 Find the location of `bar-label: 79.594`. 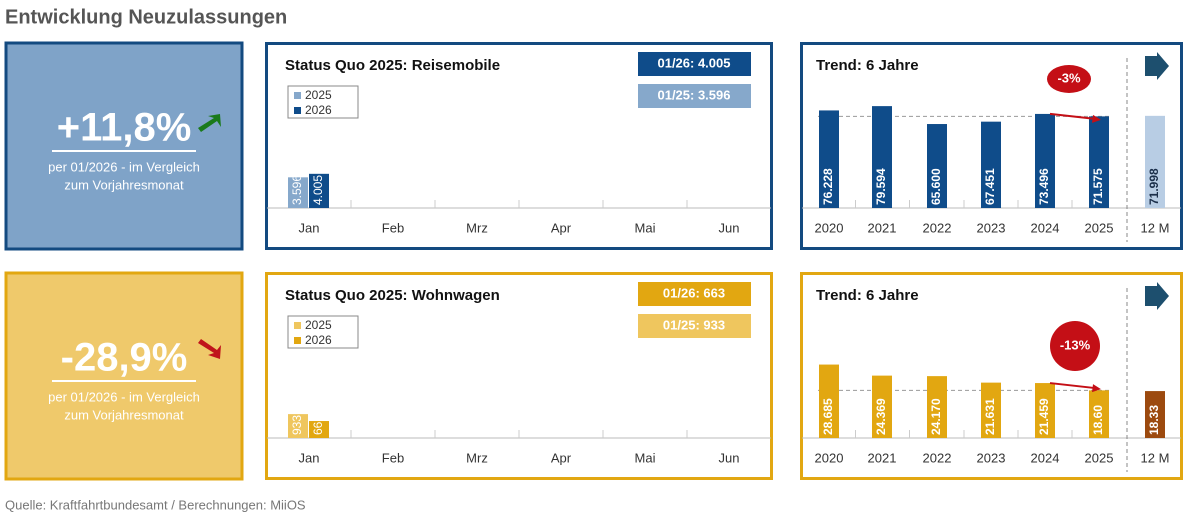

bar-label: 79.594 is located at coordinates (881, 186).